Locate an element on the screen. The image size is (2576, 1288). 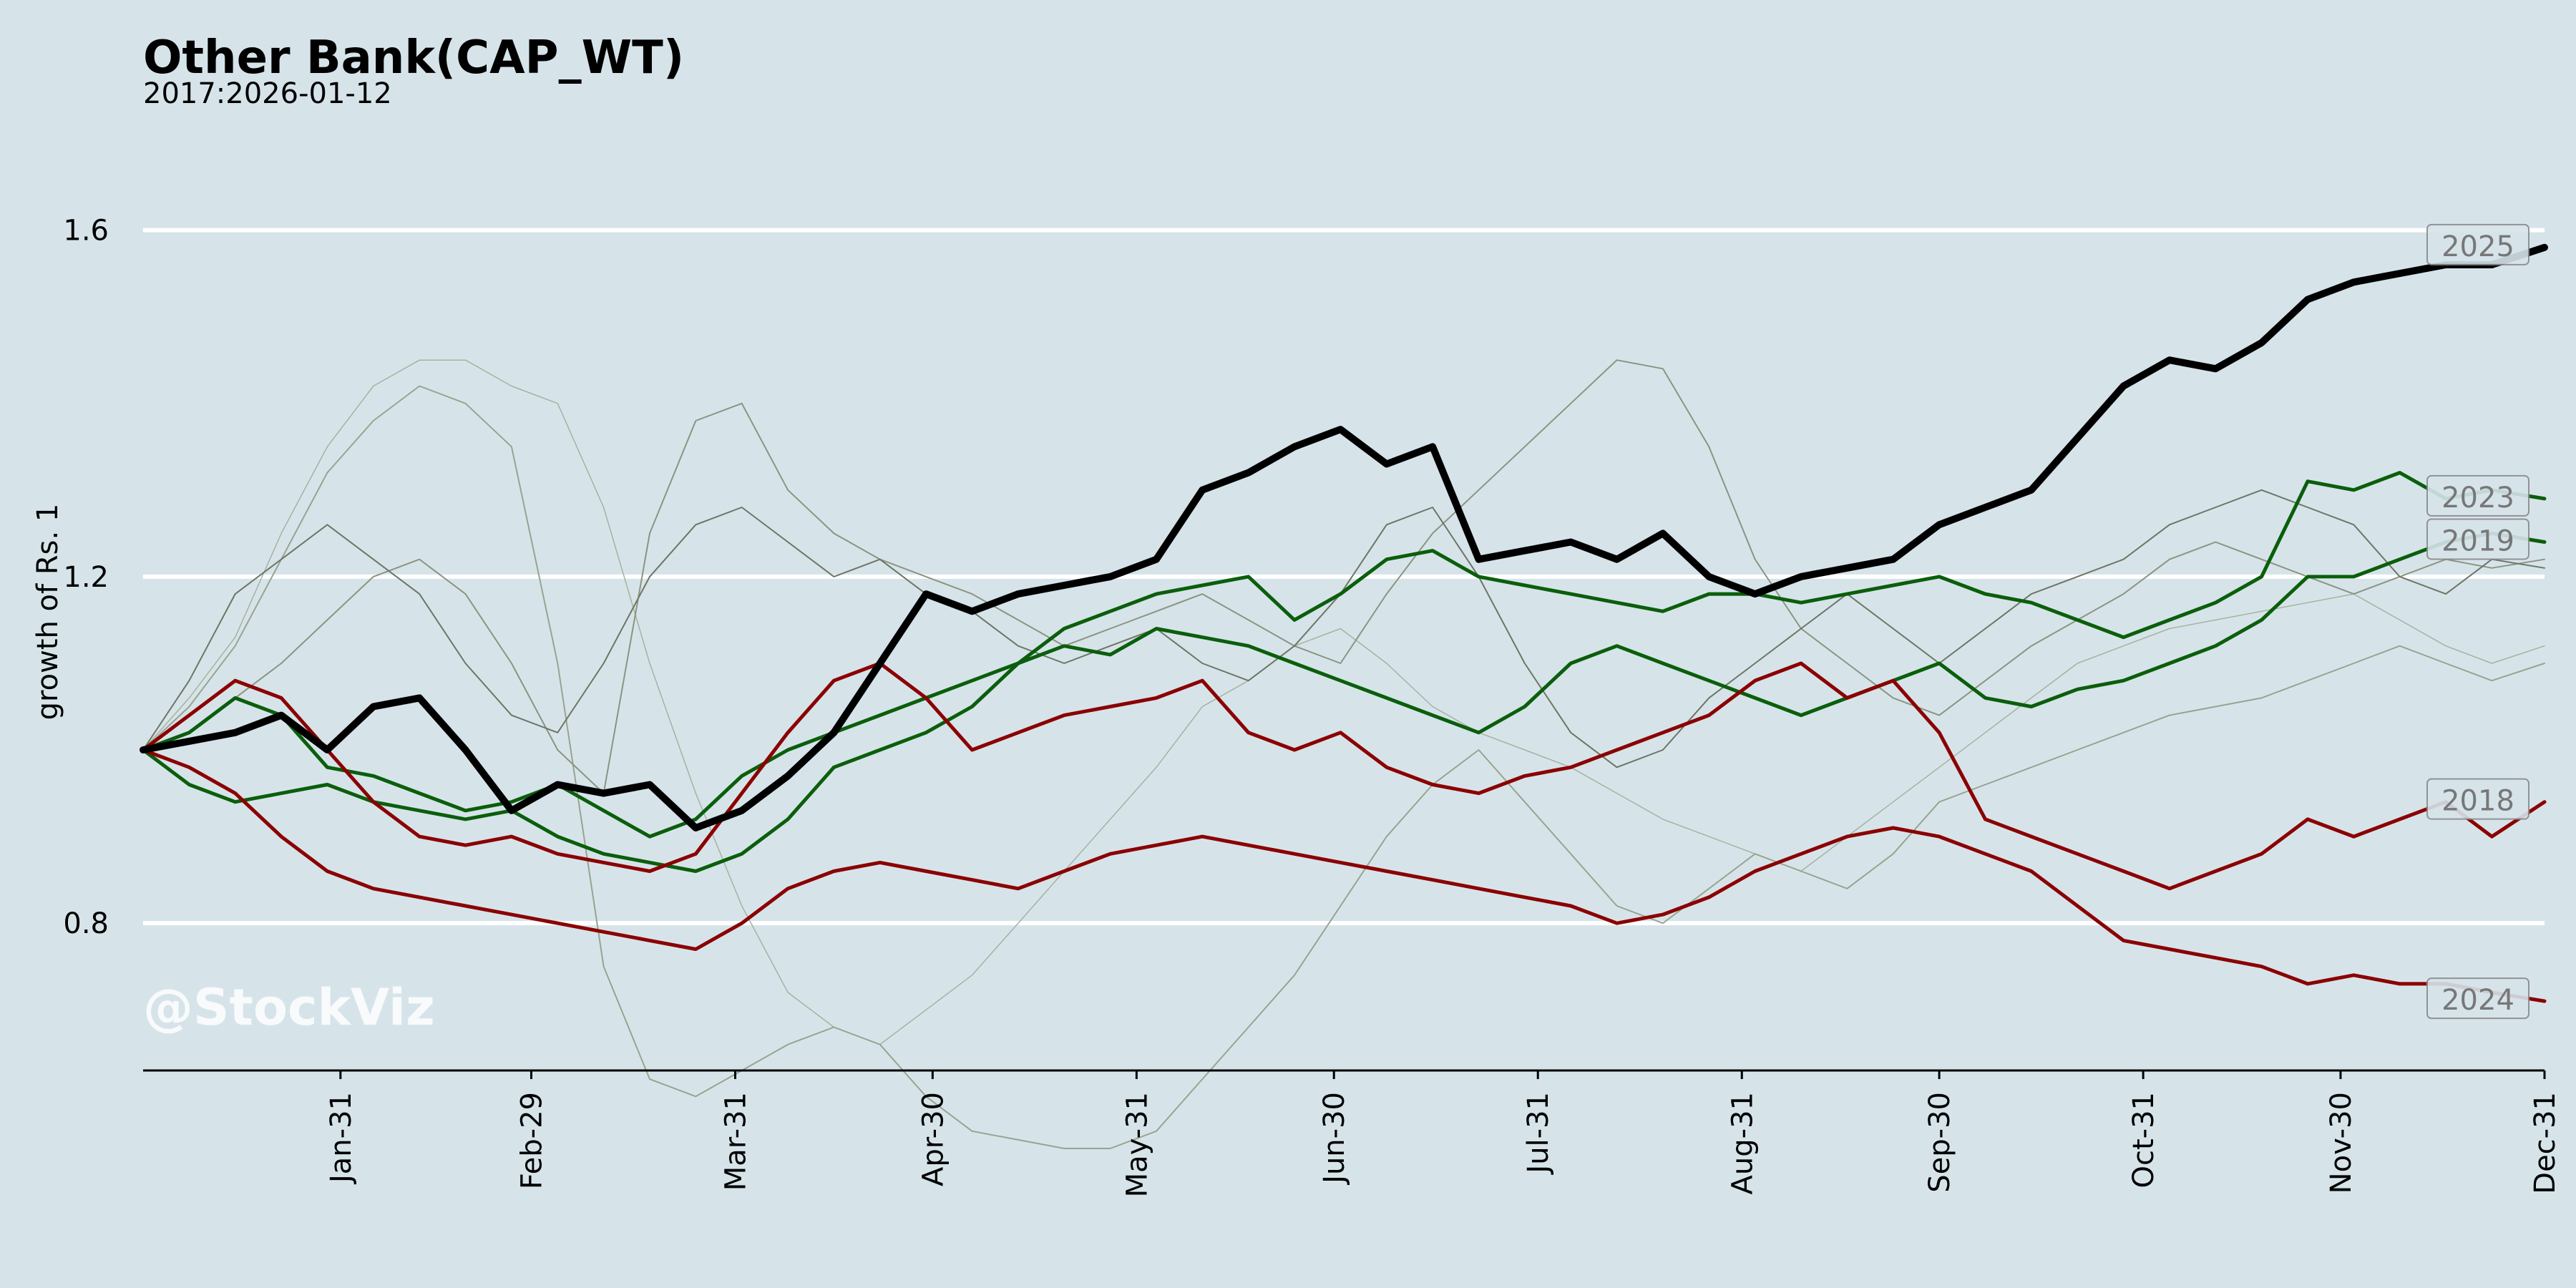
year-label-2024: 2024 is located at coordinates (2477, 998).